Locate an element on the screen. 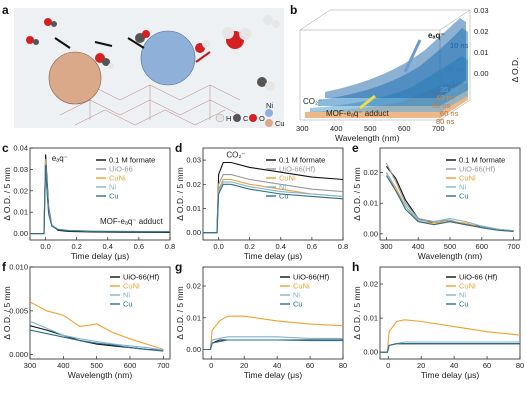  time-label-40ns: 40 ns is located at coordinates (445, 97).